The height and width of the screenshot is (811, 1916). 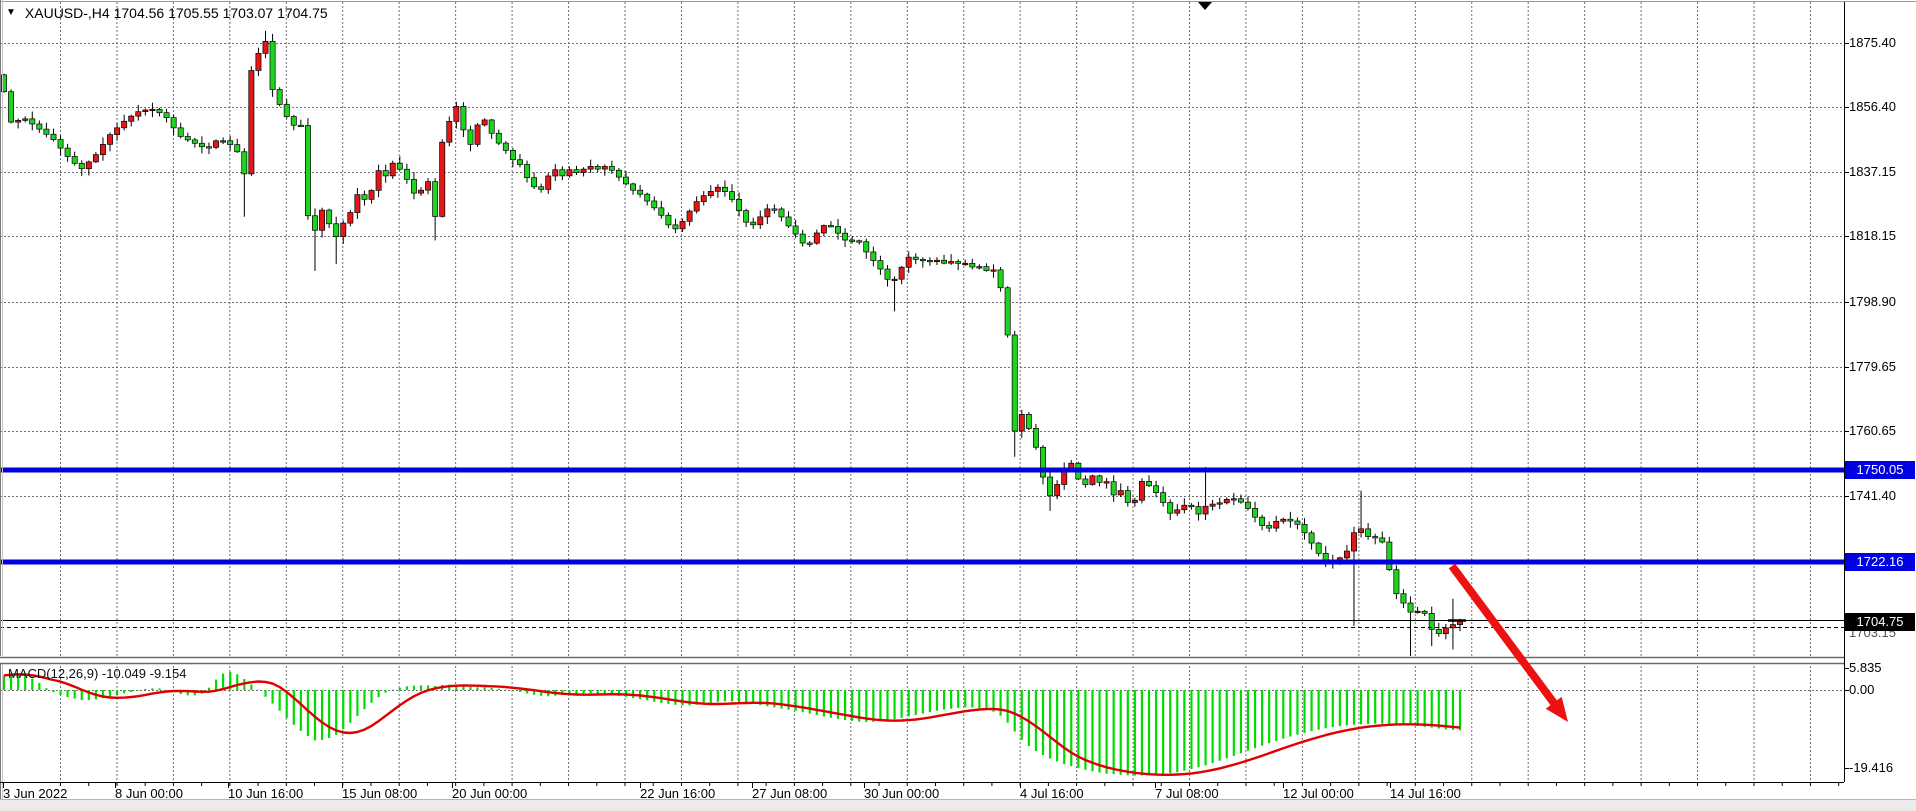 I want to click on status-bar, so click(x=958, y=805).